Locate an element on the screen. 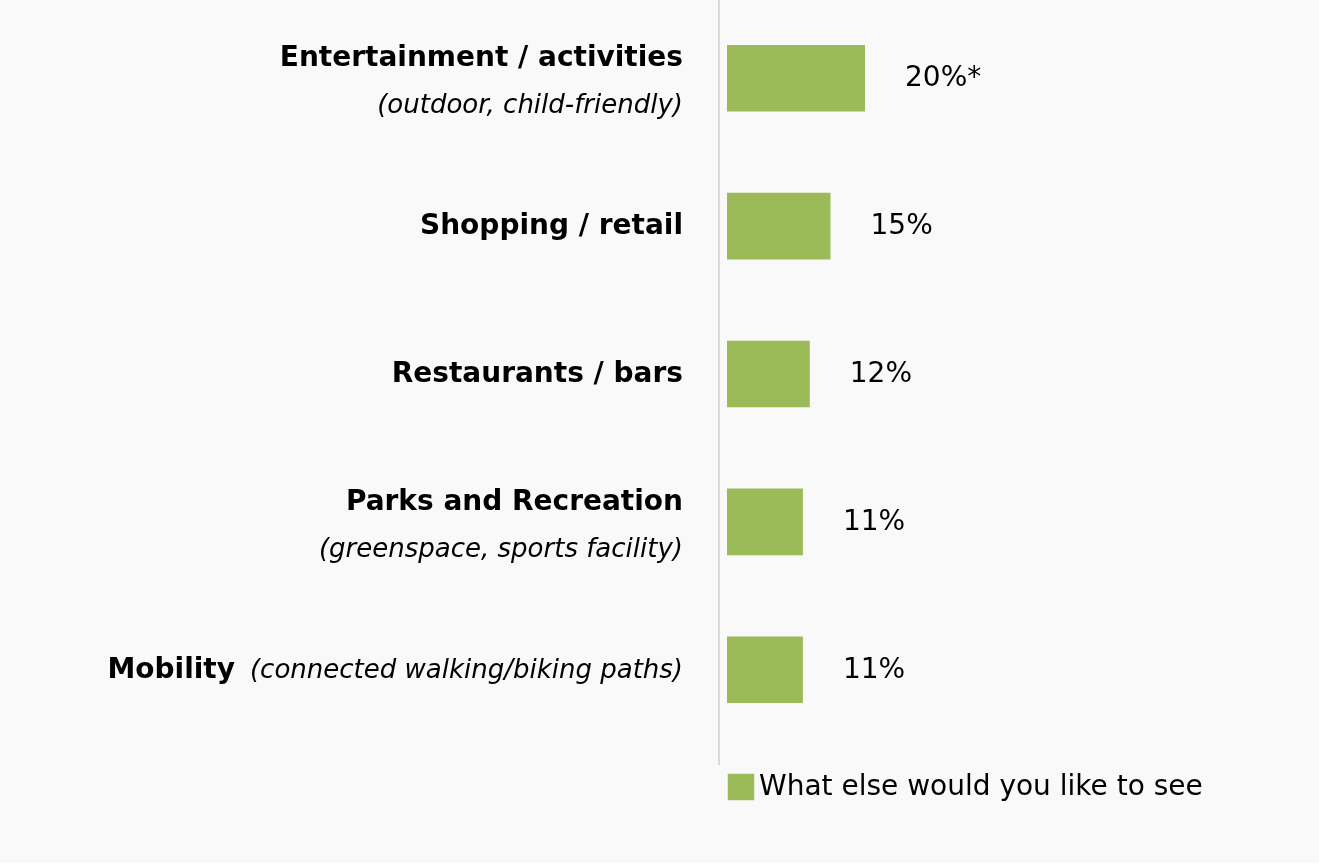  y-tick-label: Mobility (connected walking/biking paths) is located at coordinates (395, 668).